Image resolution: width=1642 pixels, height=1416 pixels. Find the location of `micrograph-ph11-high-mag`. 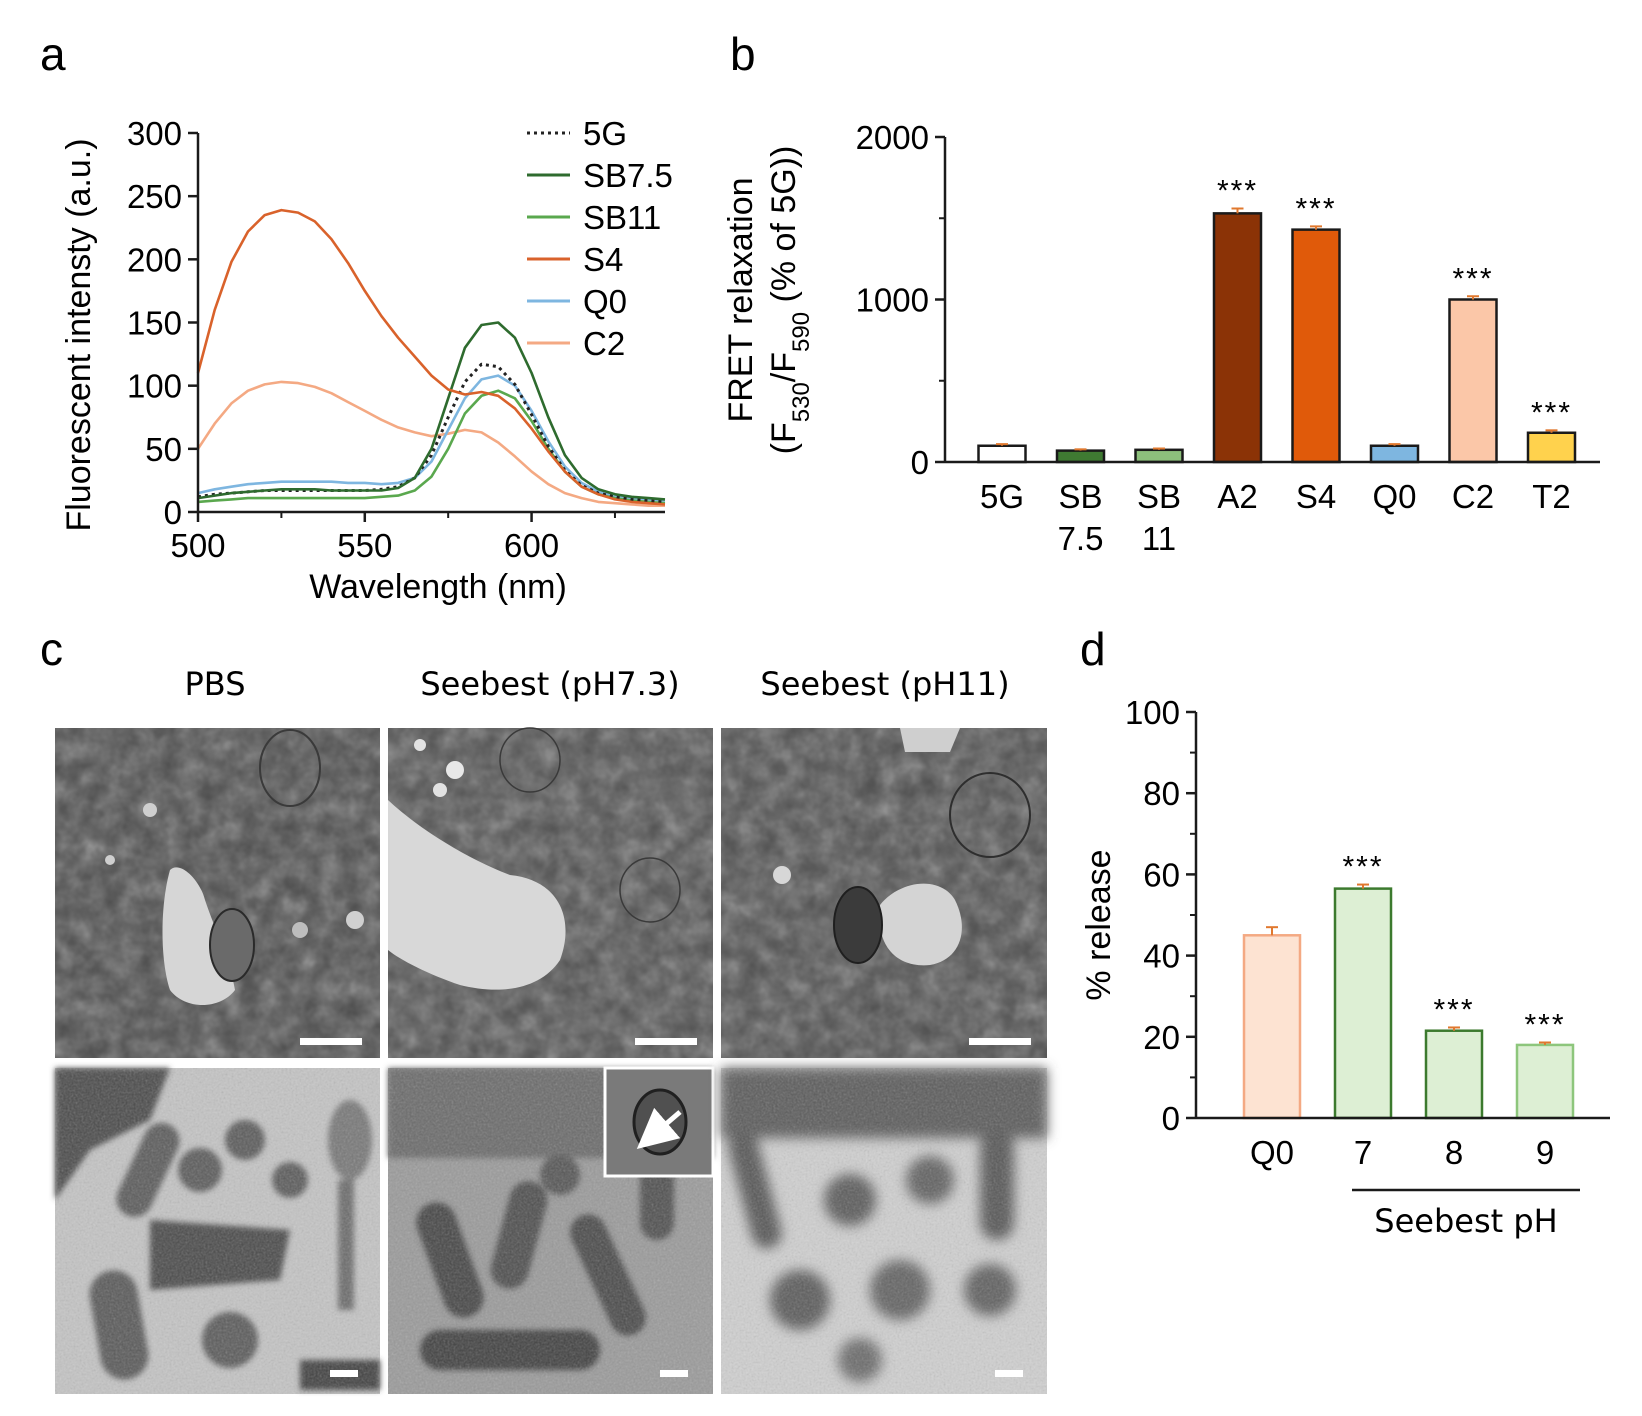

micrograph-ph11-high-mag is located at coordinates (884, 1231).